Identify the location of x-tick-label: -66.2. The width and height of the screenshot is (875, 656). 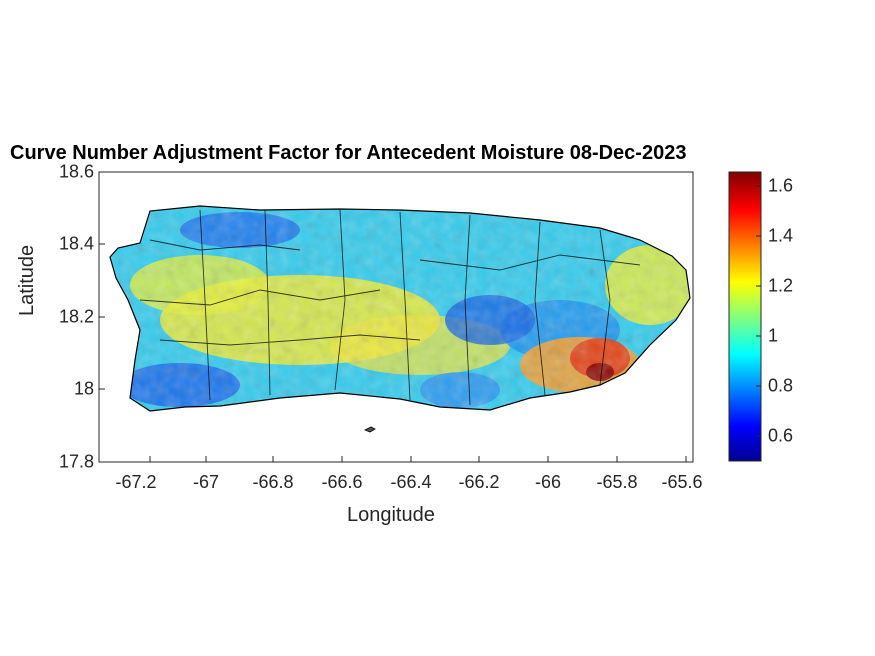
(479, 482).